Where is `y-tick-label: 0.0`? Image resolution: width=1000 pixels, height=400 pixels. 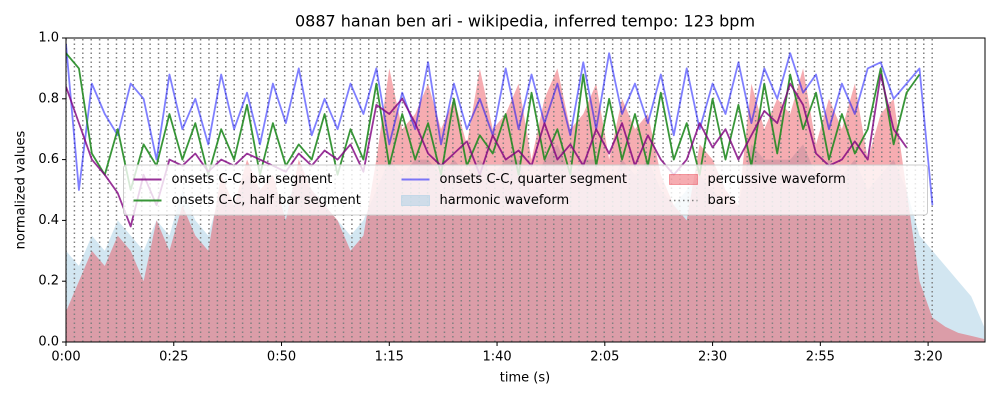 y-tick-label: 0.0 is located at coordinates (48, 342).